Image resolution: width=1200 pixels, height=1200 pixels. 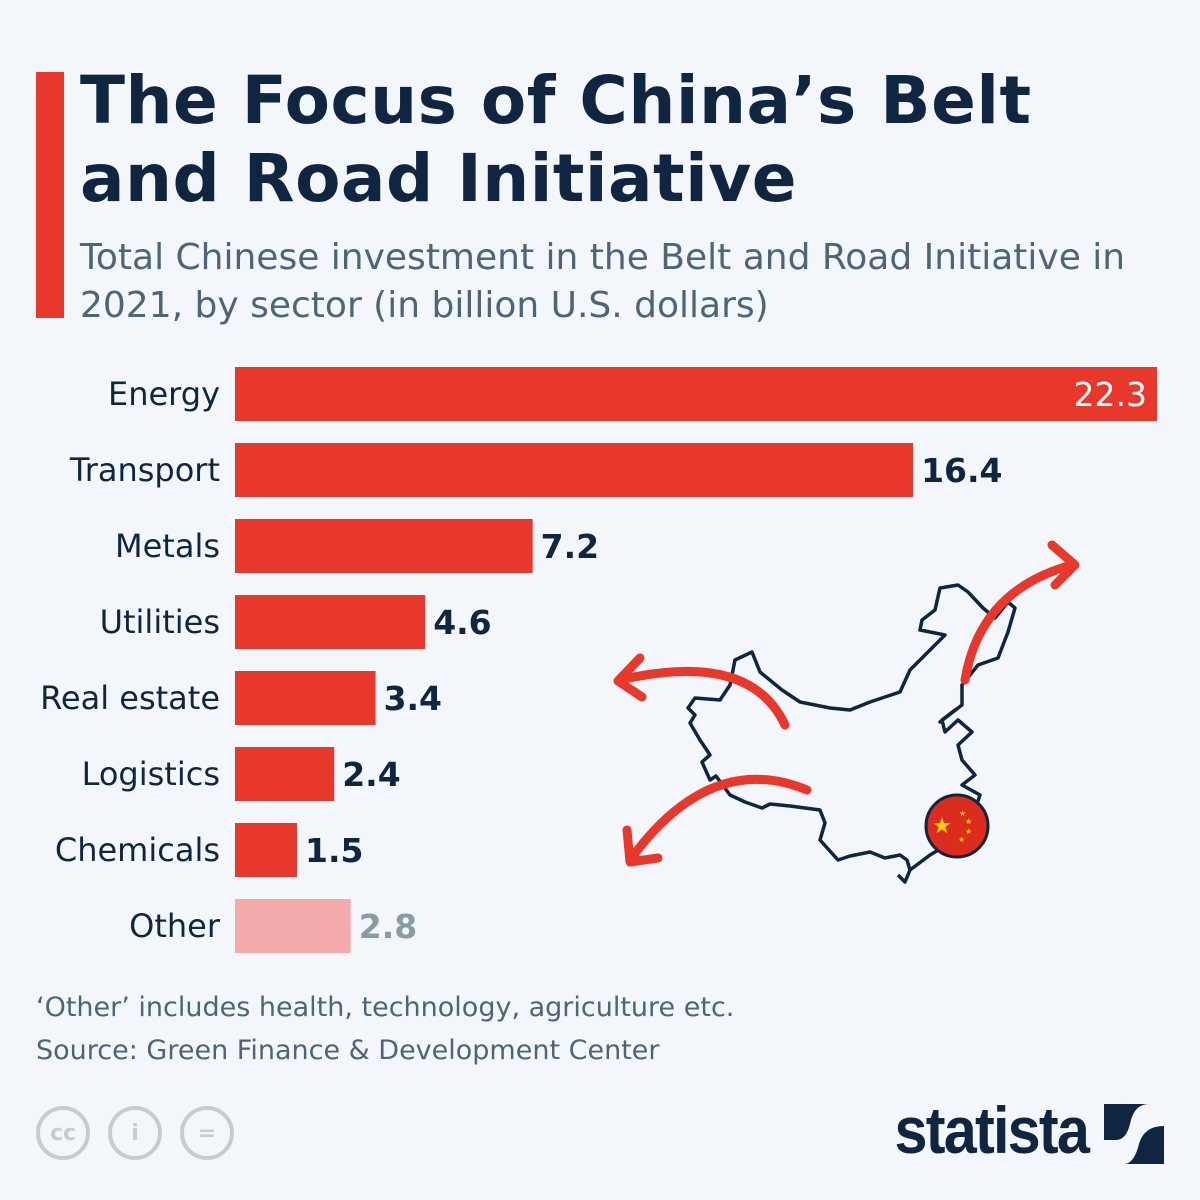 What do you see at coordinates (137, 850) in the screenshot?
I see `category-label: Chemicals` at bounding box center [137, 850].